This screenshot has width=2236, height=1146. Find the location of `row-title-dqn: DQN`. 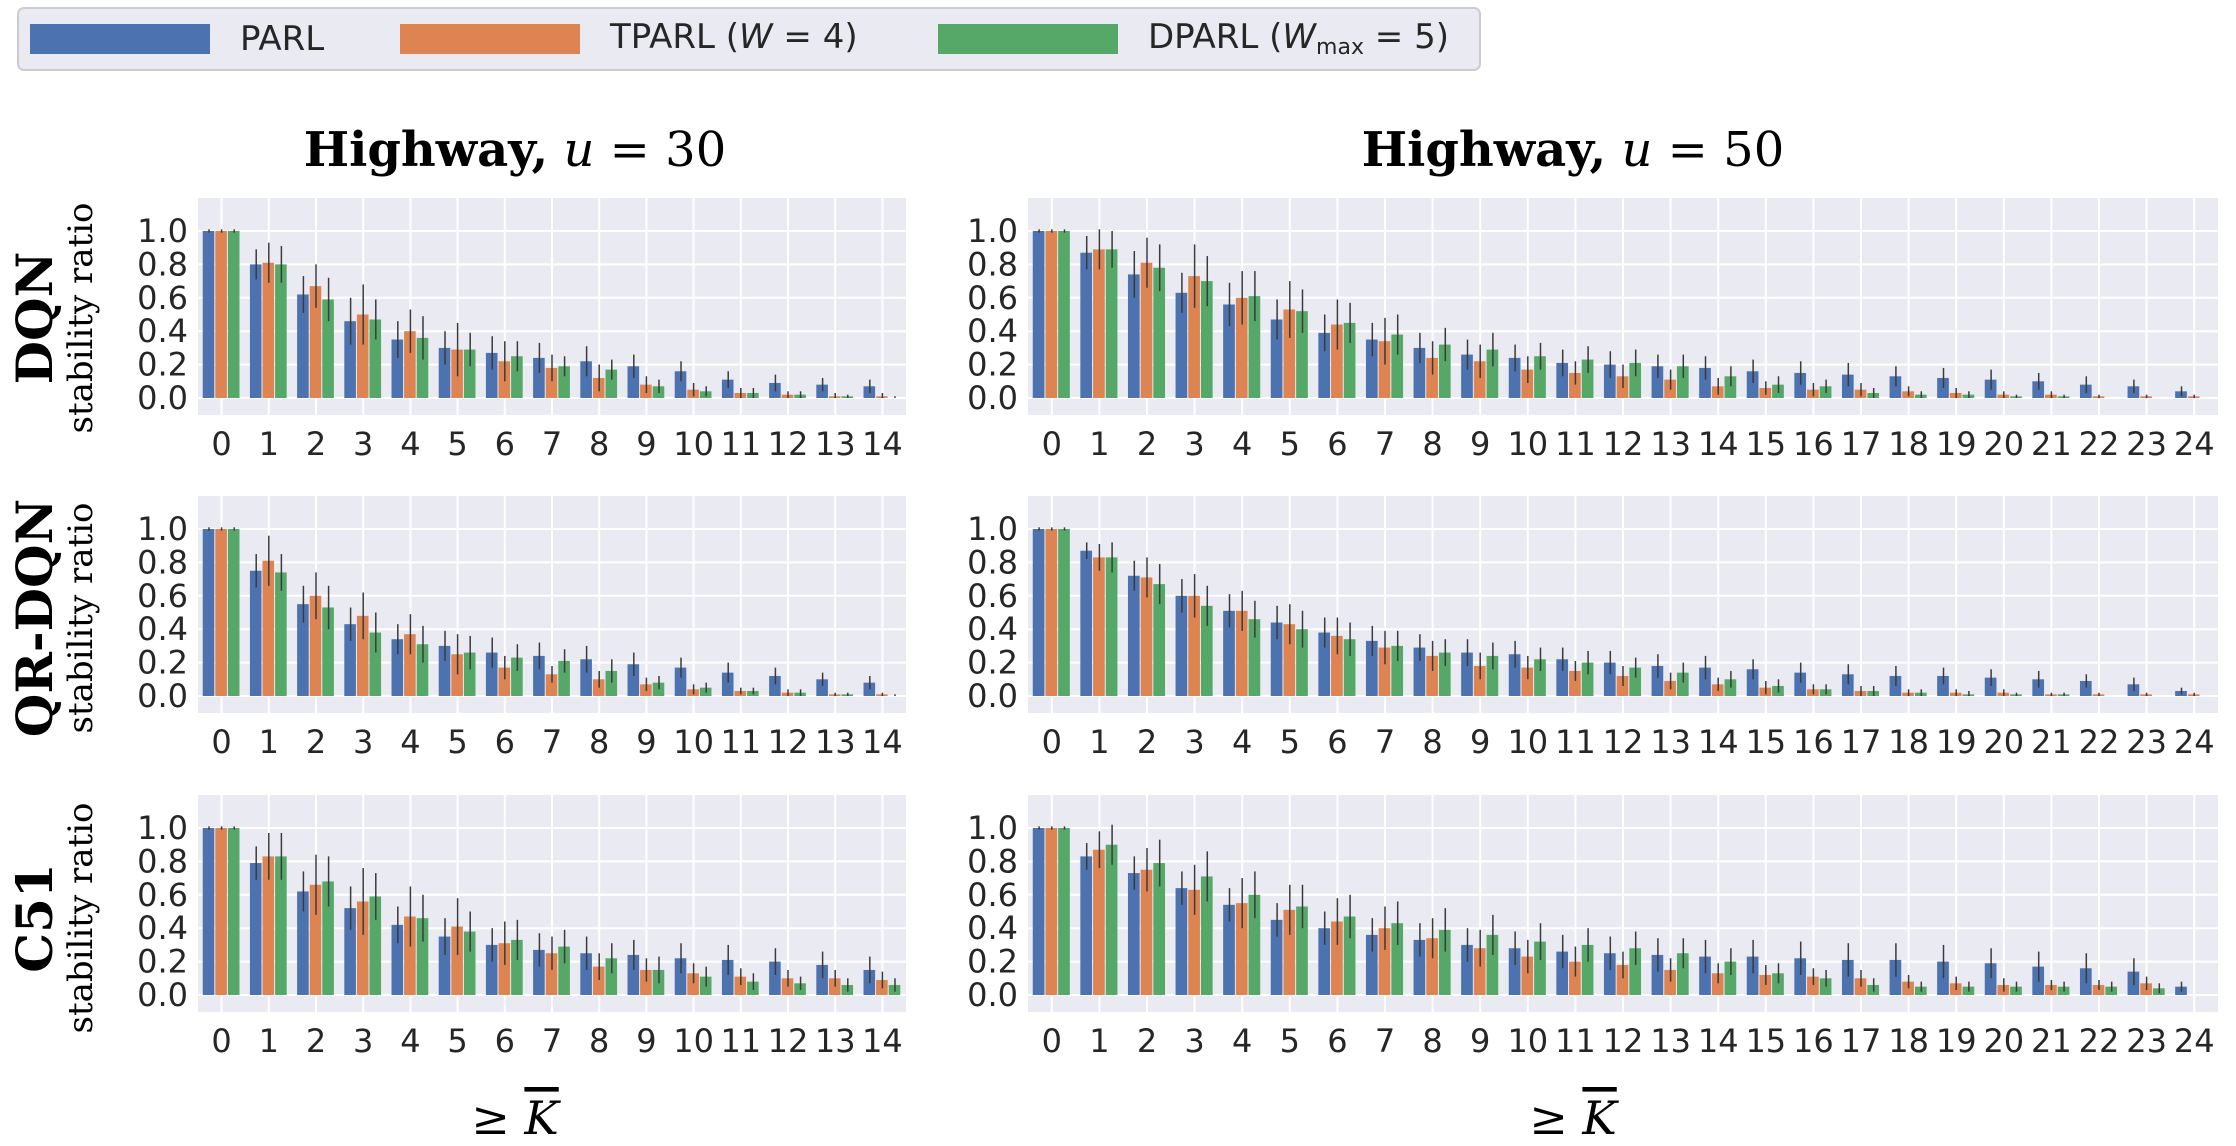

row-title-dqn: DQN is located at coordinates (34, 318).